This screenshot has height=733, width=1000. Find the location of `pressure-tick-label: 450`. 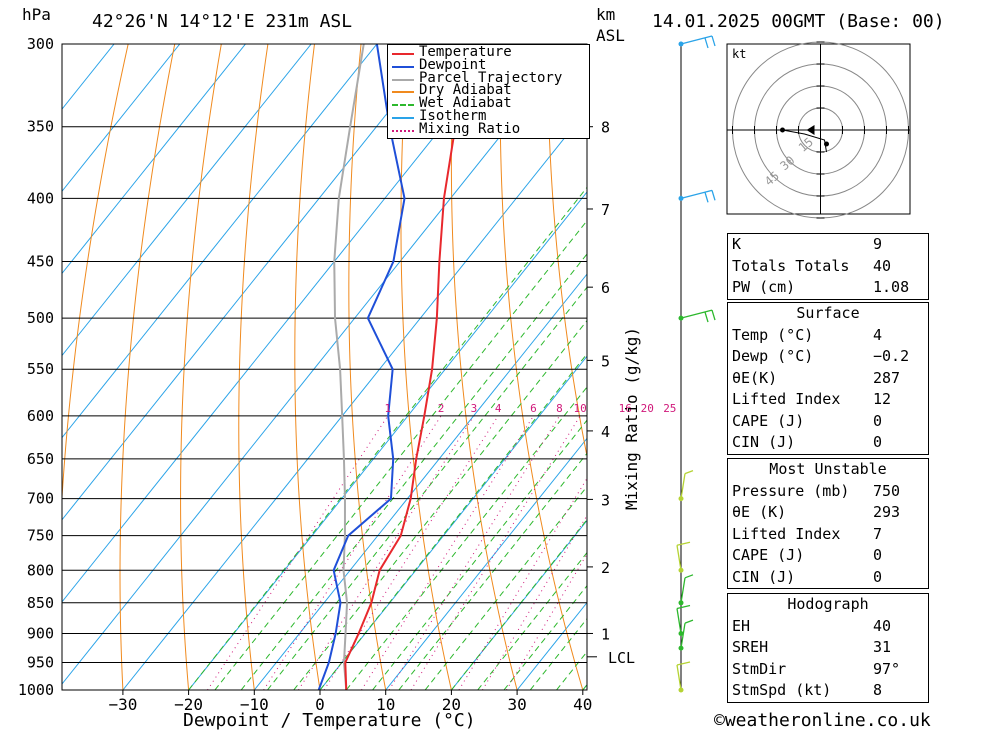

pressure-tick-label: 450 is located at coordinates (40, 262).